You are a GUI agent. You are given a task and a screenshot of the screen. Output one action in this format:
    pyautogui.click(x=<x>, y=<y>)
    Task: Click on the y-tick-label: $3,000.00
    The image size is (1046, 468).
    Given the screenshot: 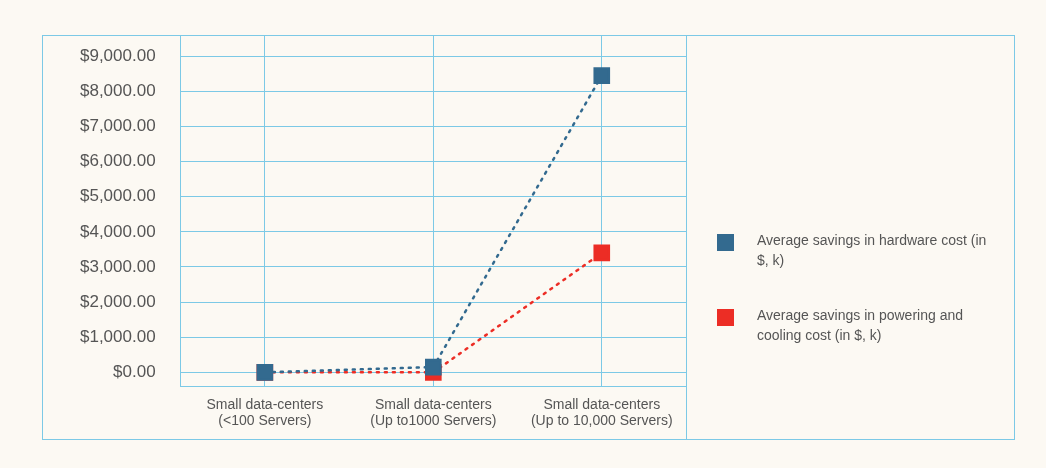 What is the action you would take?
    pyautogui.click(x=117, y=266)
    